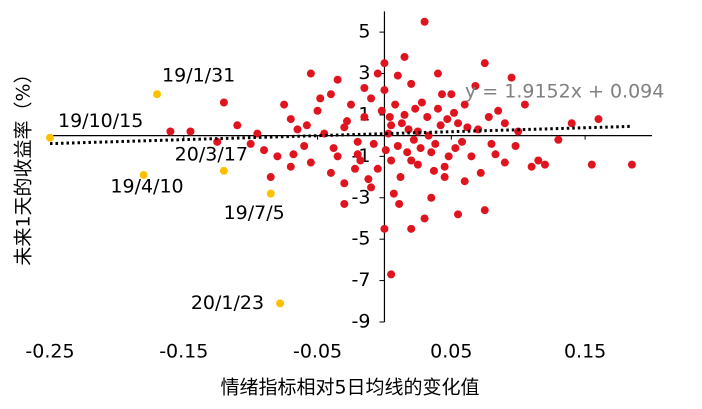 This screenshot has width=702, height=409. Describe the element at coordinates (317, 352) in the screenshot. I see `x-tick-label: -0.05` at that location.